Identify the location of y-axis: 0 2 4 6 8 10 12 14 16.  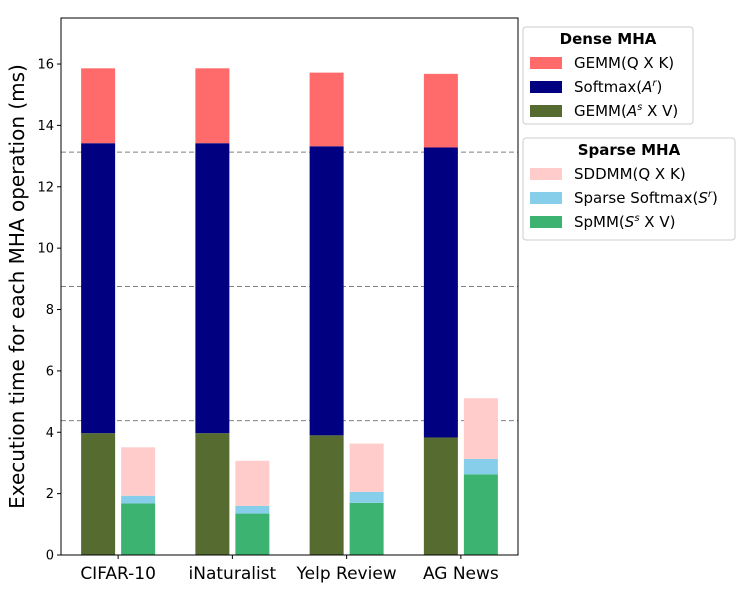
(49, 311).